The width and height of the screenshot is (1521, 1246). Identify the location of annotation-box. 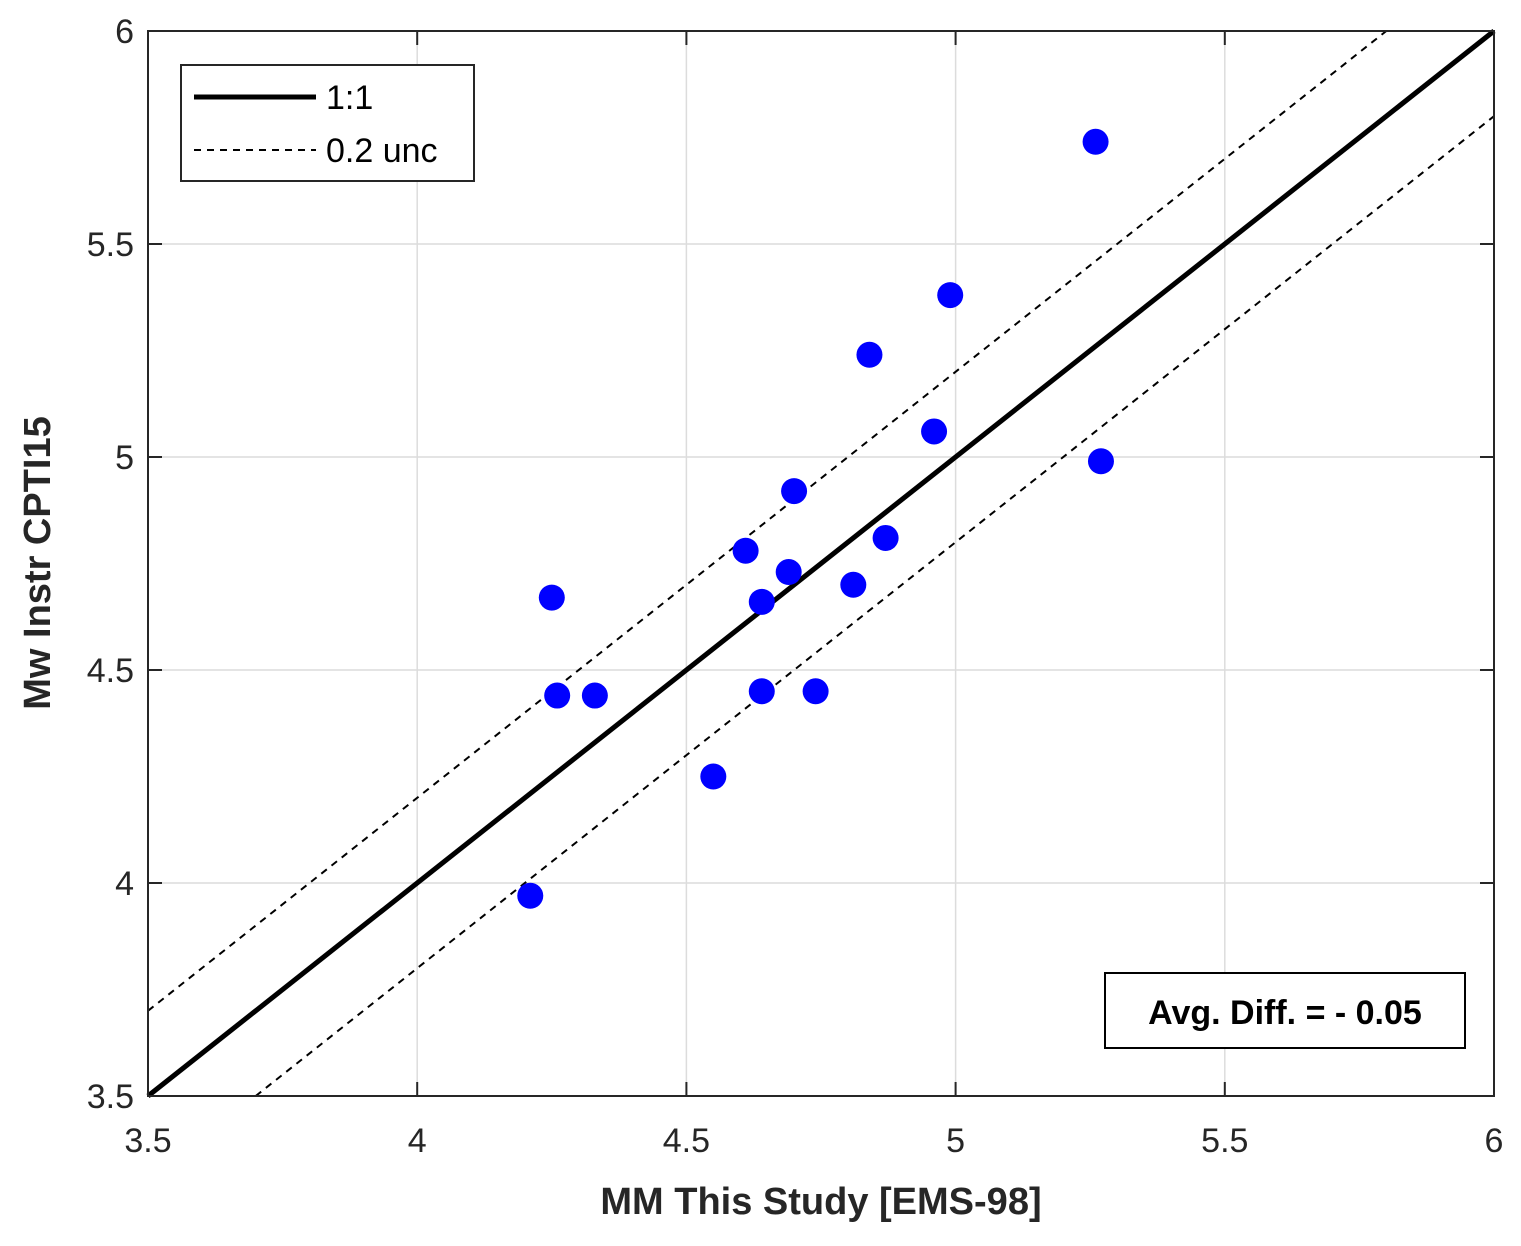
(1285, 1010).